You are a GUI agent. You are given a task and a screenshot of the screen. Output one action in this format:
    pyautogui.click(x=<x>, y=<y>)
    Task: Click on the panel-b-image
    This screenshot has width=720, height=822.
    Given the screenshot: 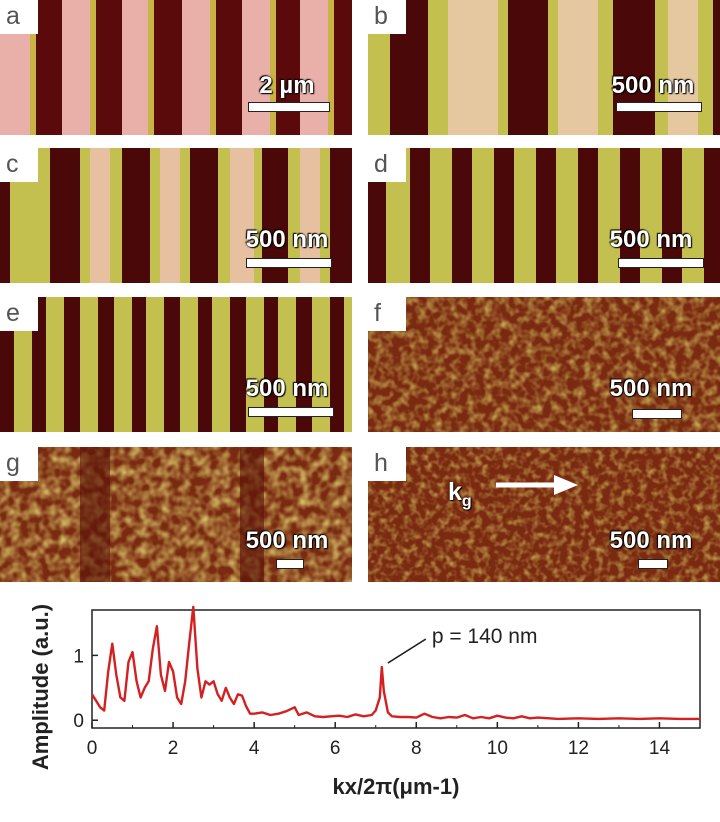 What is the action you would take?
    pyautogui.click(x=544, y=67)
    